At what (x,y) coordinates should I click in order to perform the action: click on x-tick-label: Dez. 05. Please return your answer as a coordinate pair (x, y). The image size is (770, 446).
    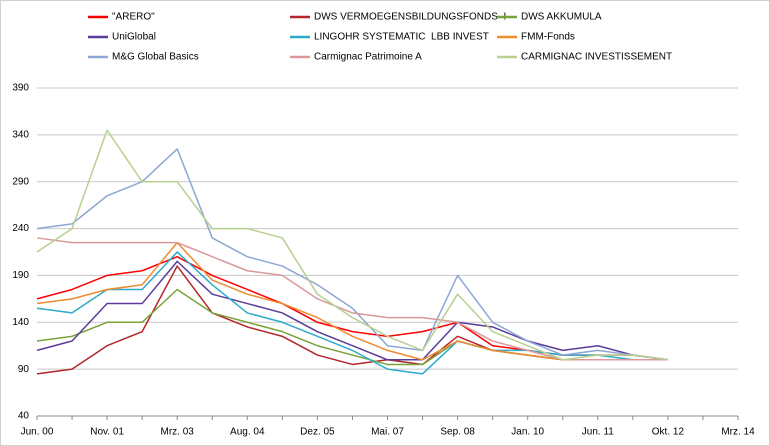
    Looking at the image, I should click on (317, 432).